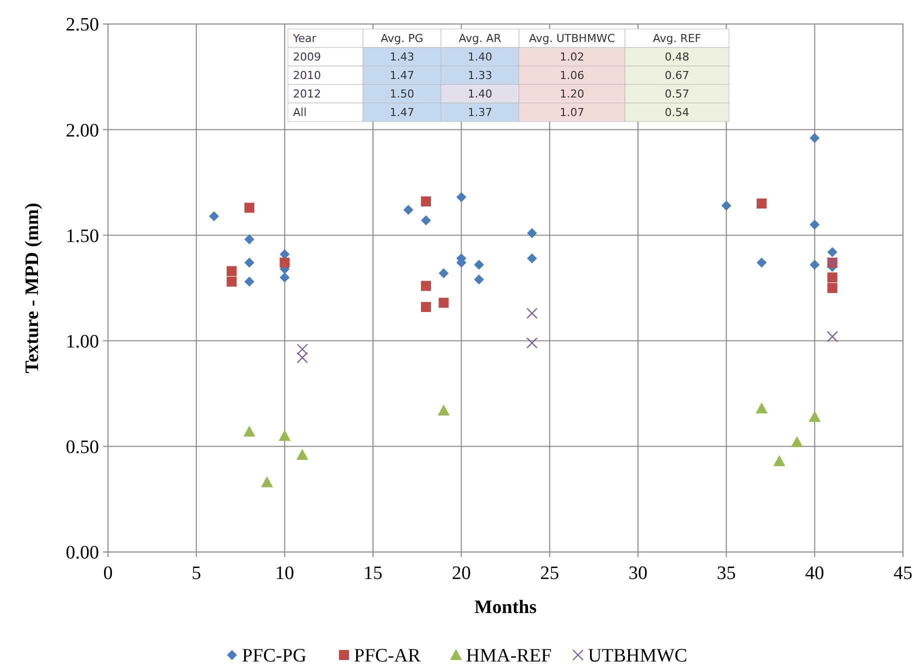  What do you see at coordinates (480, 75) in the screenshot?
I see `annotation: 1.33` at bounding box center [480, 75].